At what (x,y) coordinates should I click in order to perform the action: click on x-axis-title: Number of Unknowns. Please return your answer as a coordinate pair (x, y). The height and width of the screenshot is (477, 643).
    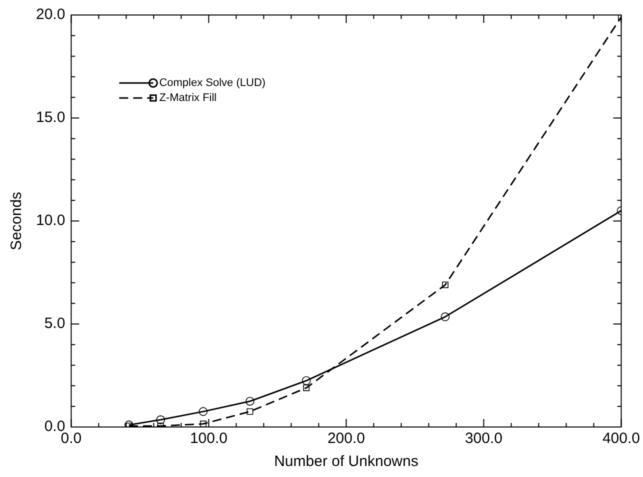
    Looking at the image, I should click on (346, 461).